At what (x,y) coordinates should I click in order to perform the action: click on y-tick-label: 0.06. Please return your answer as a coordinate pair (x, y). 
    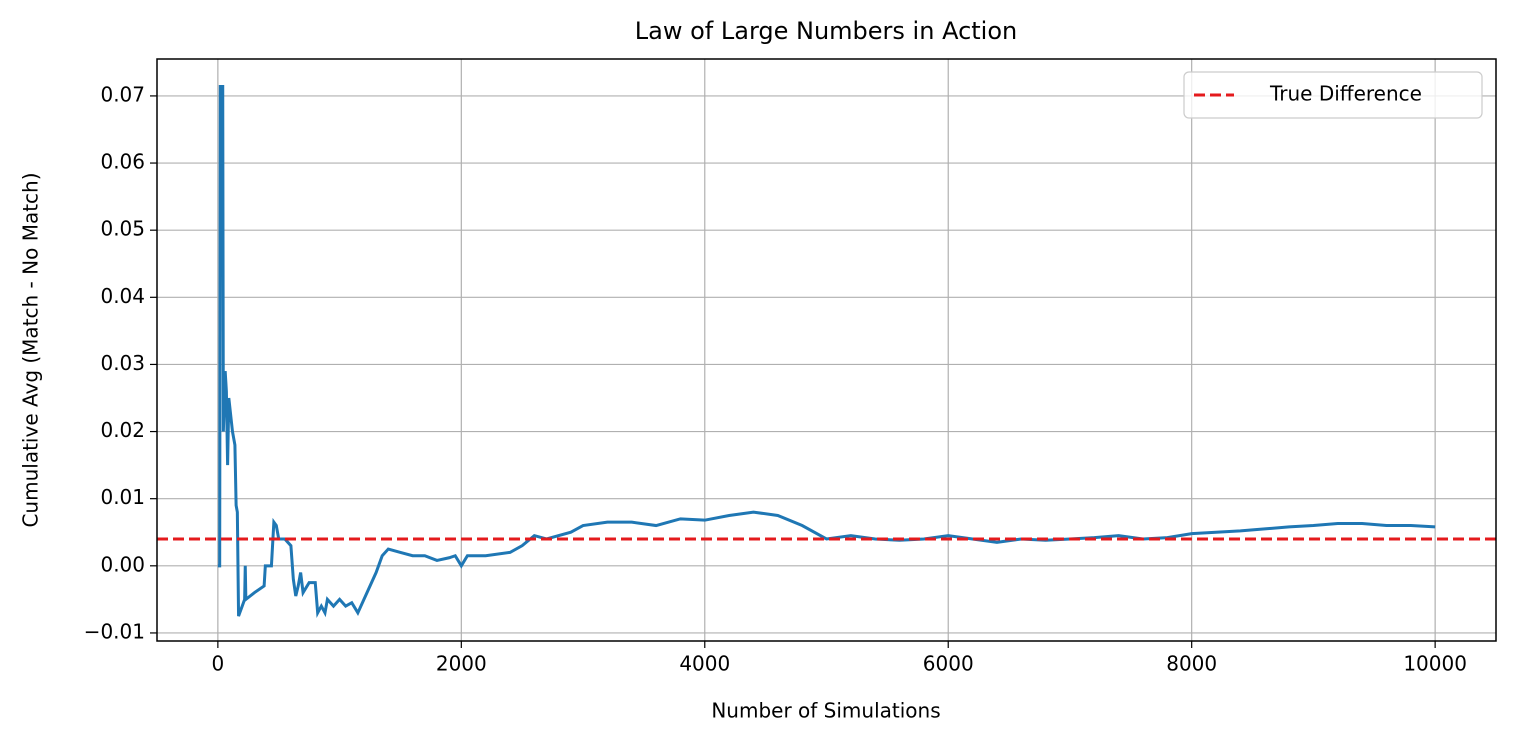
    Looking at the image, I should click on (122, 162).